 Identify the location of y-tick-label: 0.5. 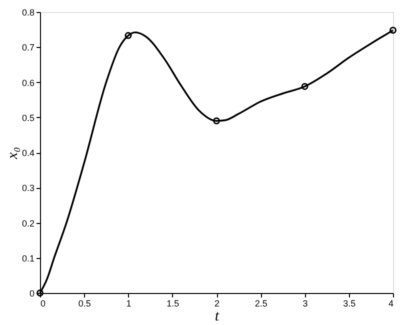
(28, 117).